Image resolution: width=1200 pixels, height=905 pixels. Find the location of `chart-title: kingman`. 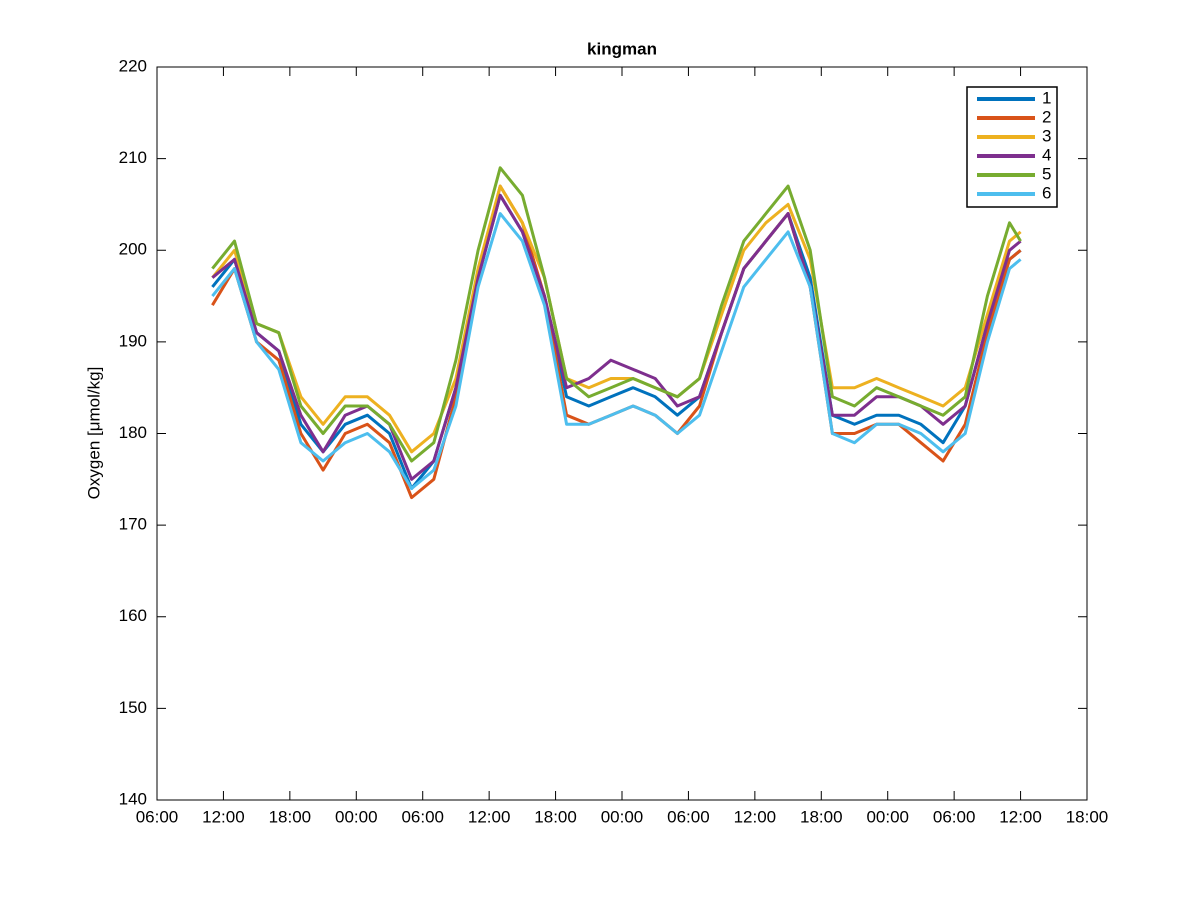

chart-title: kingman is located at coordinates (622, 48).